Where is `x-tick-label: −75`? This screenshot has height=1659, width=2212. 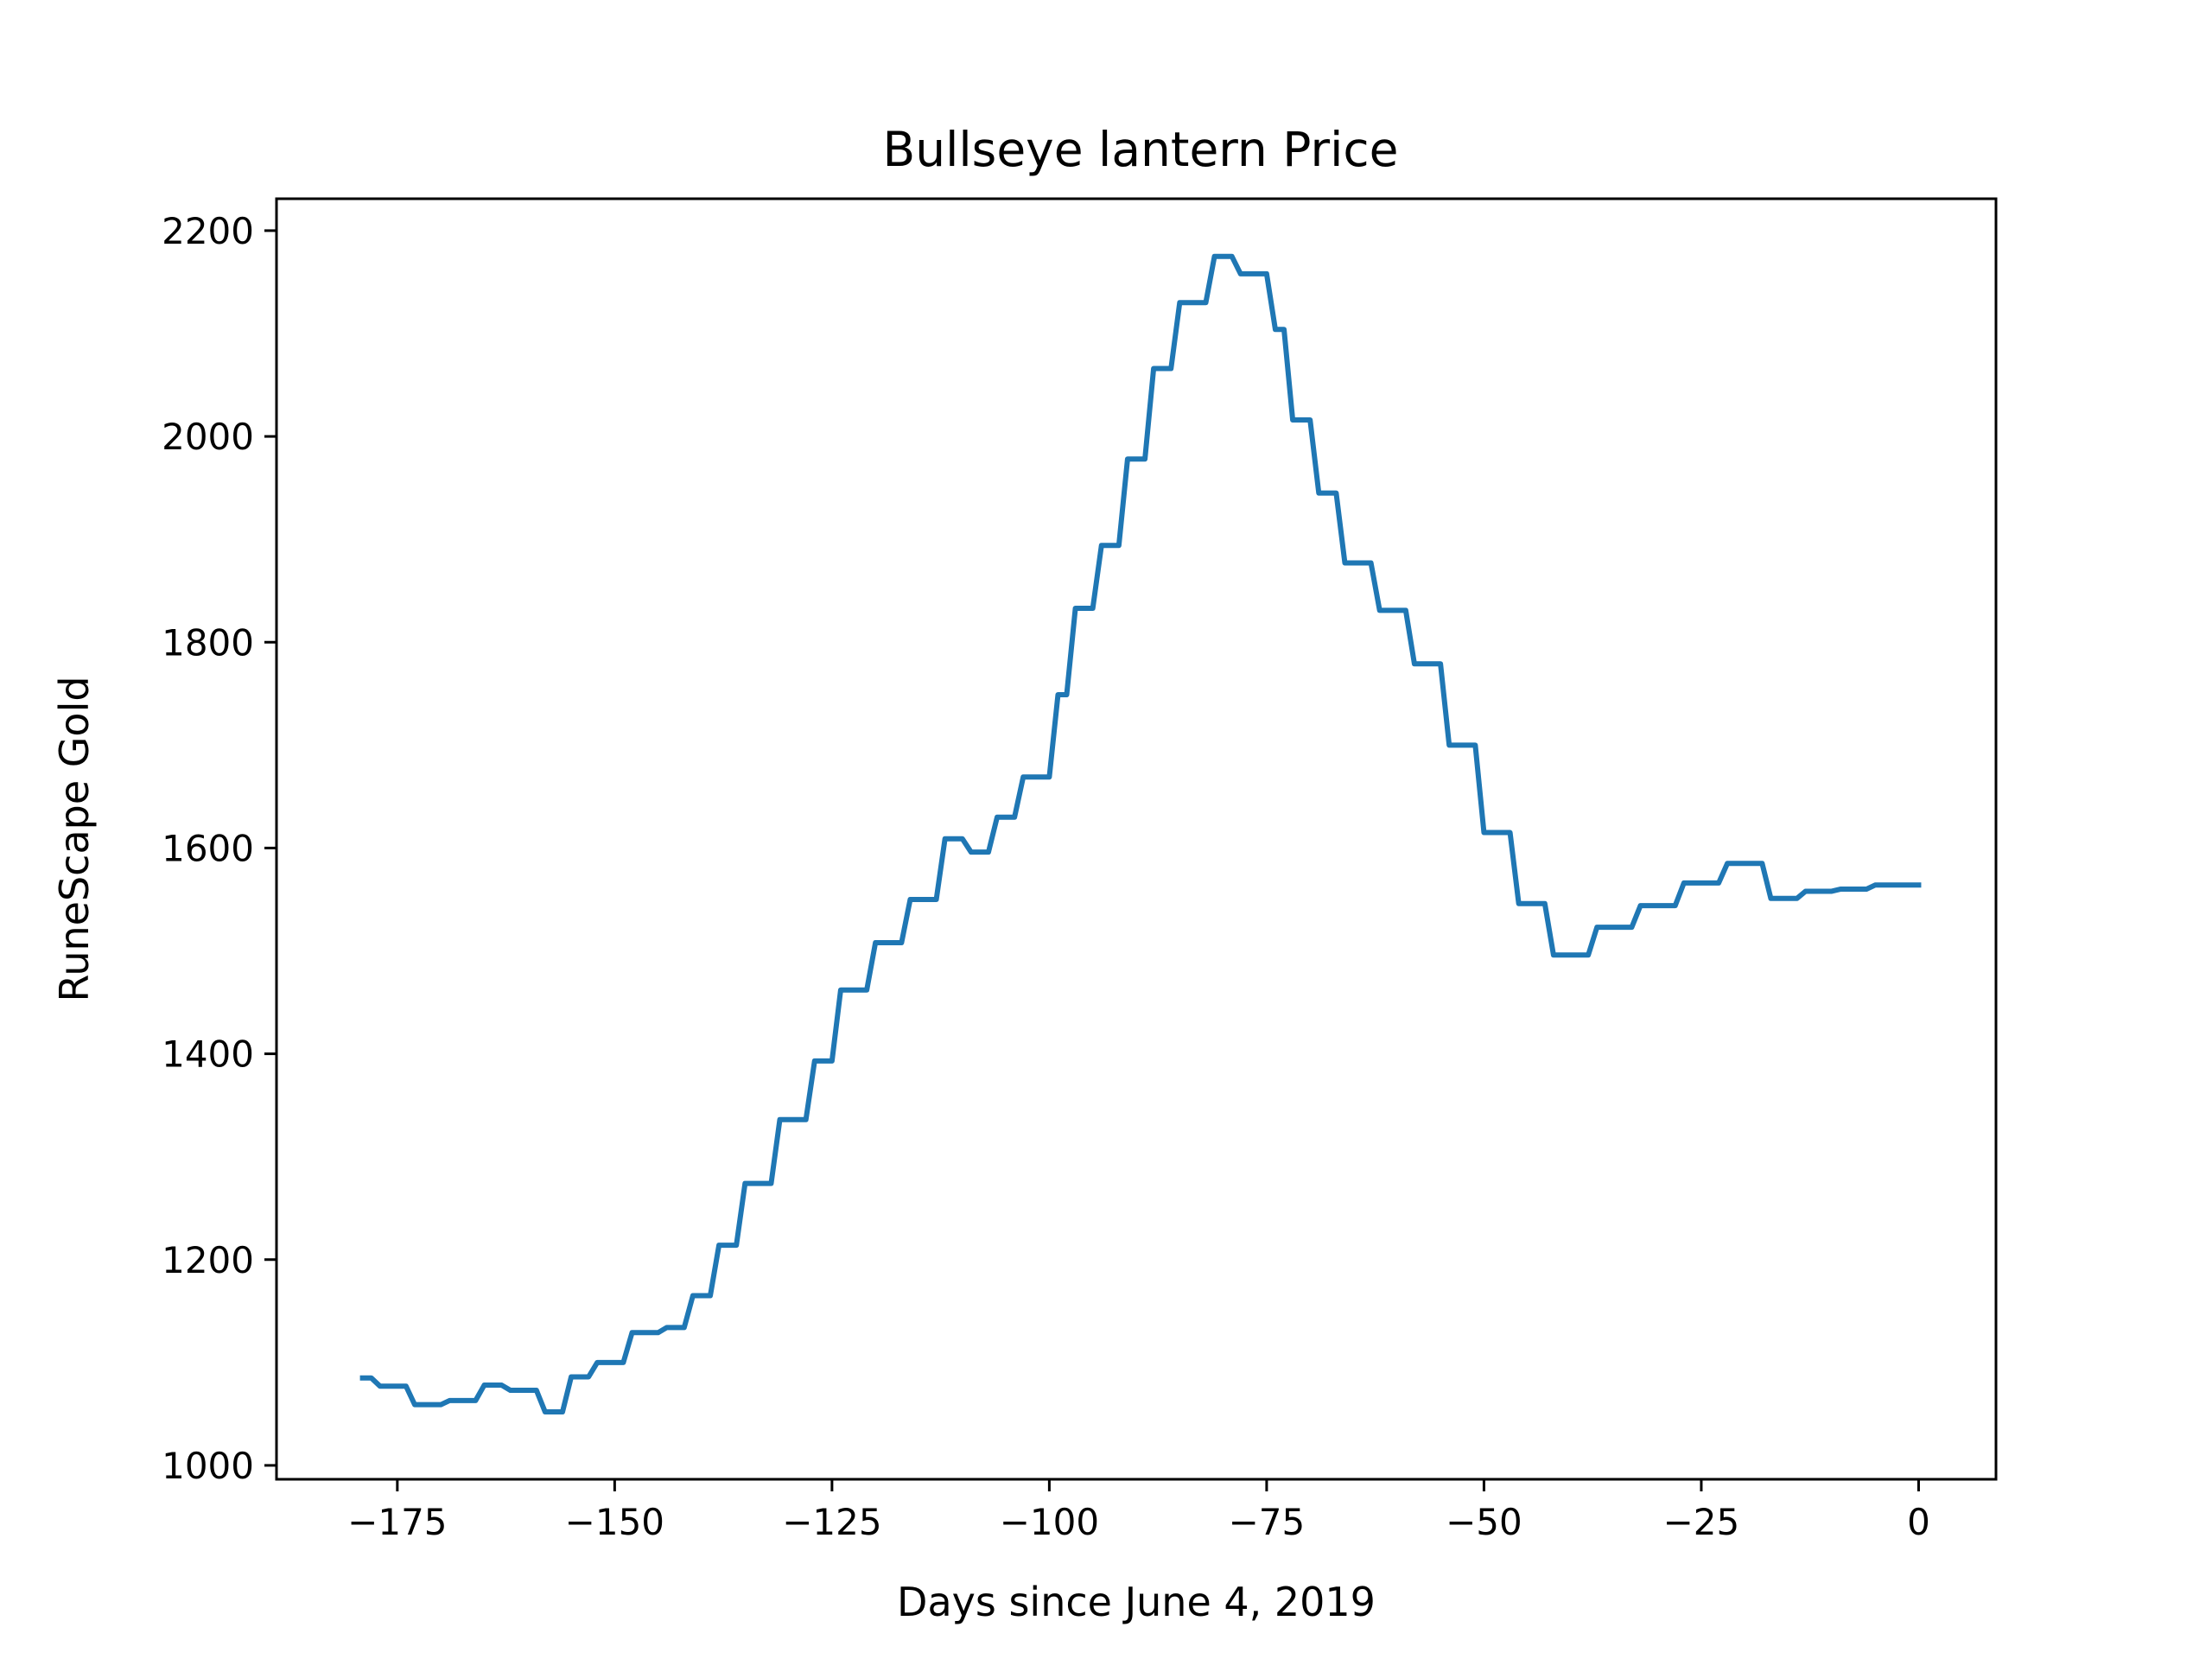
x-tick-label: −75 is located at coordinates (1267, 1522).